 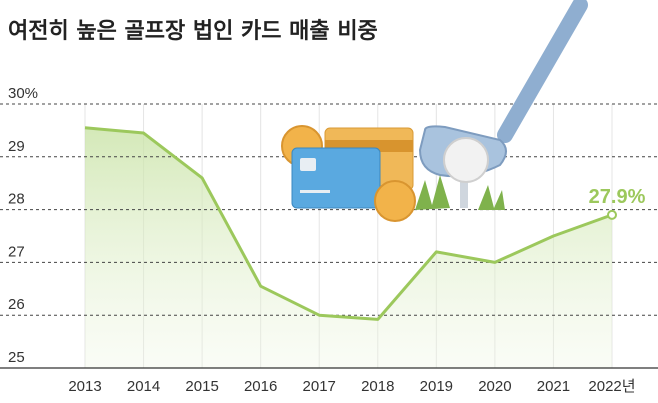 What do you see at coordinates (193, 31) in the screenshot?
I see `chart-title: 여전히 높은 골프장 법인 카드 매출 비중` at bounding box center [193, 31].